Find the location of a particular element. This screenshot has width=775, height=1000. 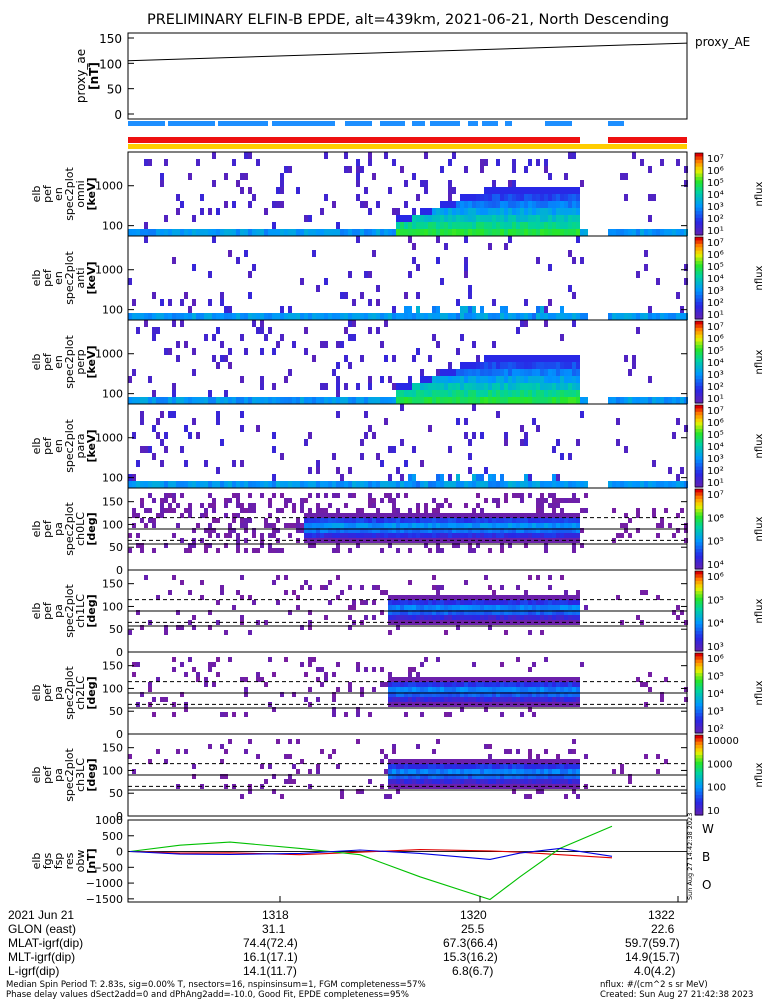

colorbar-tick: 10⁶ is located at coordinates (715, 659).